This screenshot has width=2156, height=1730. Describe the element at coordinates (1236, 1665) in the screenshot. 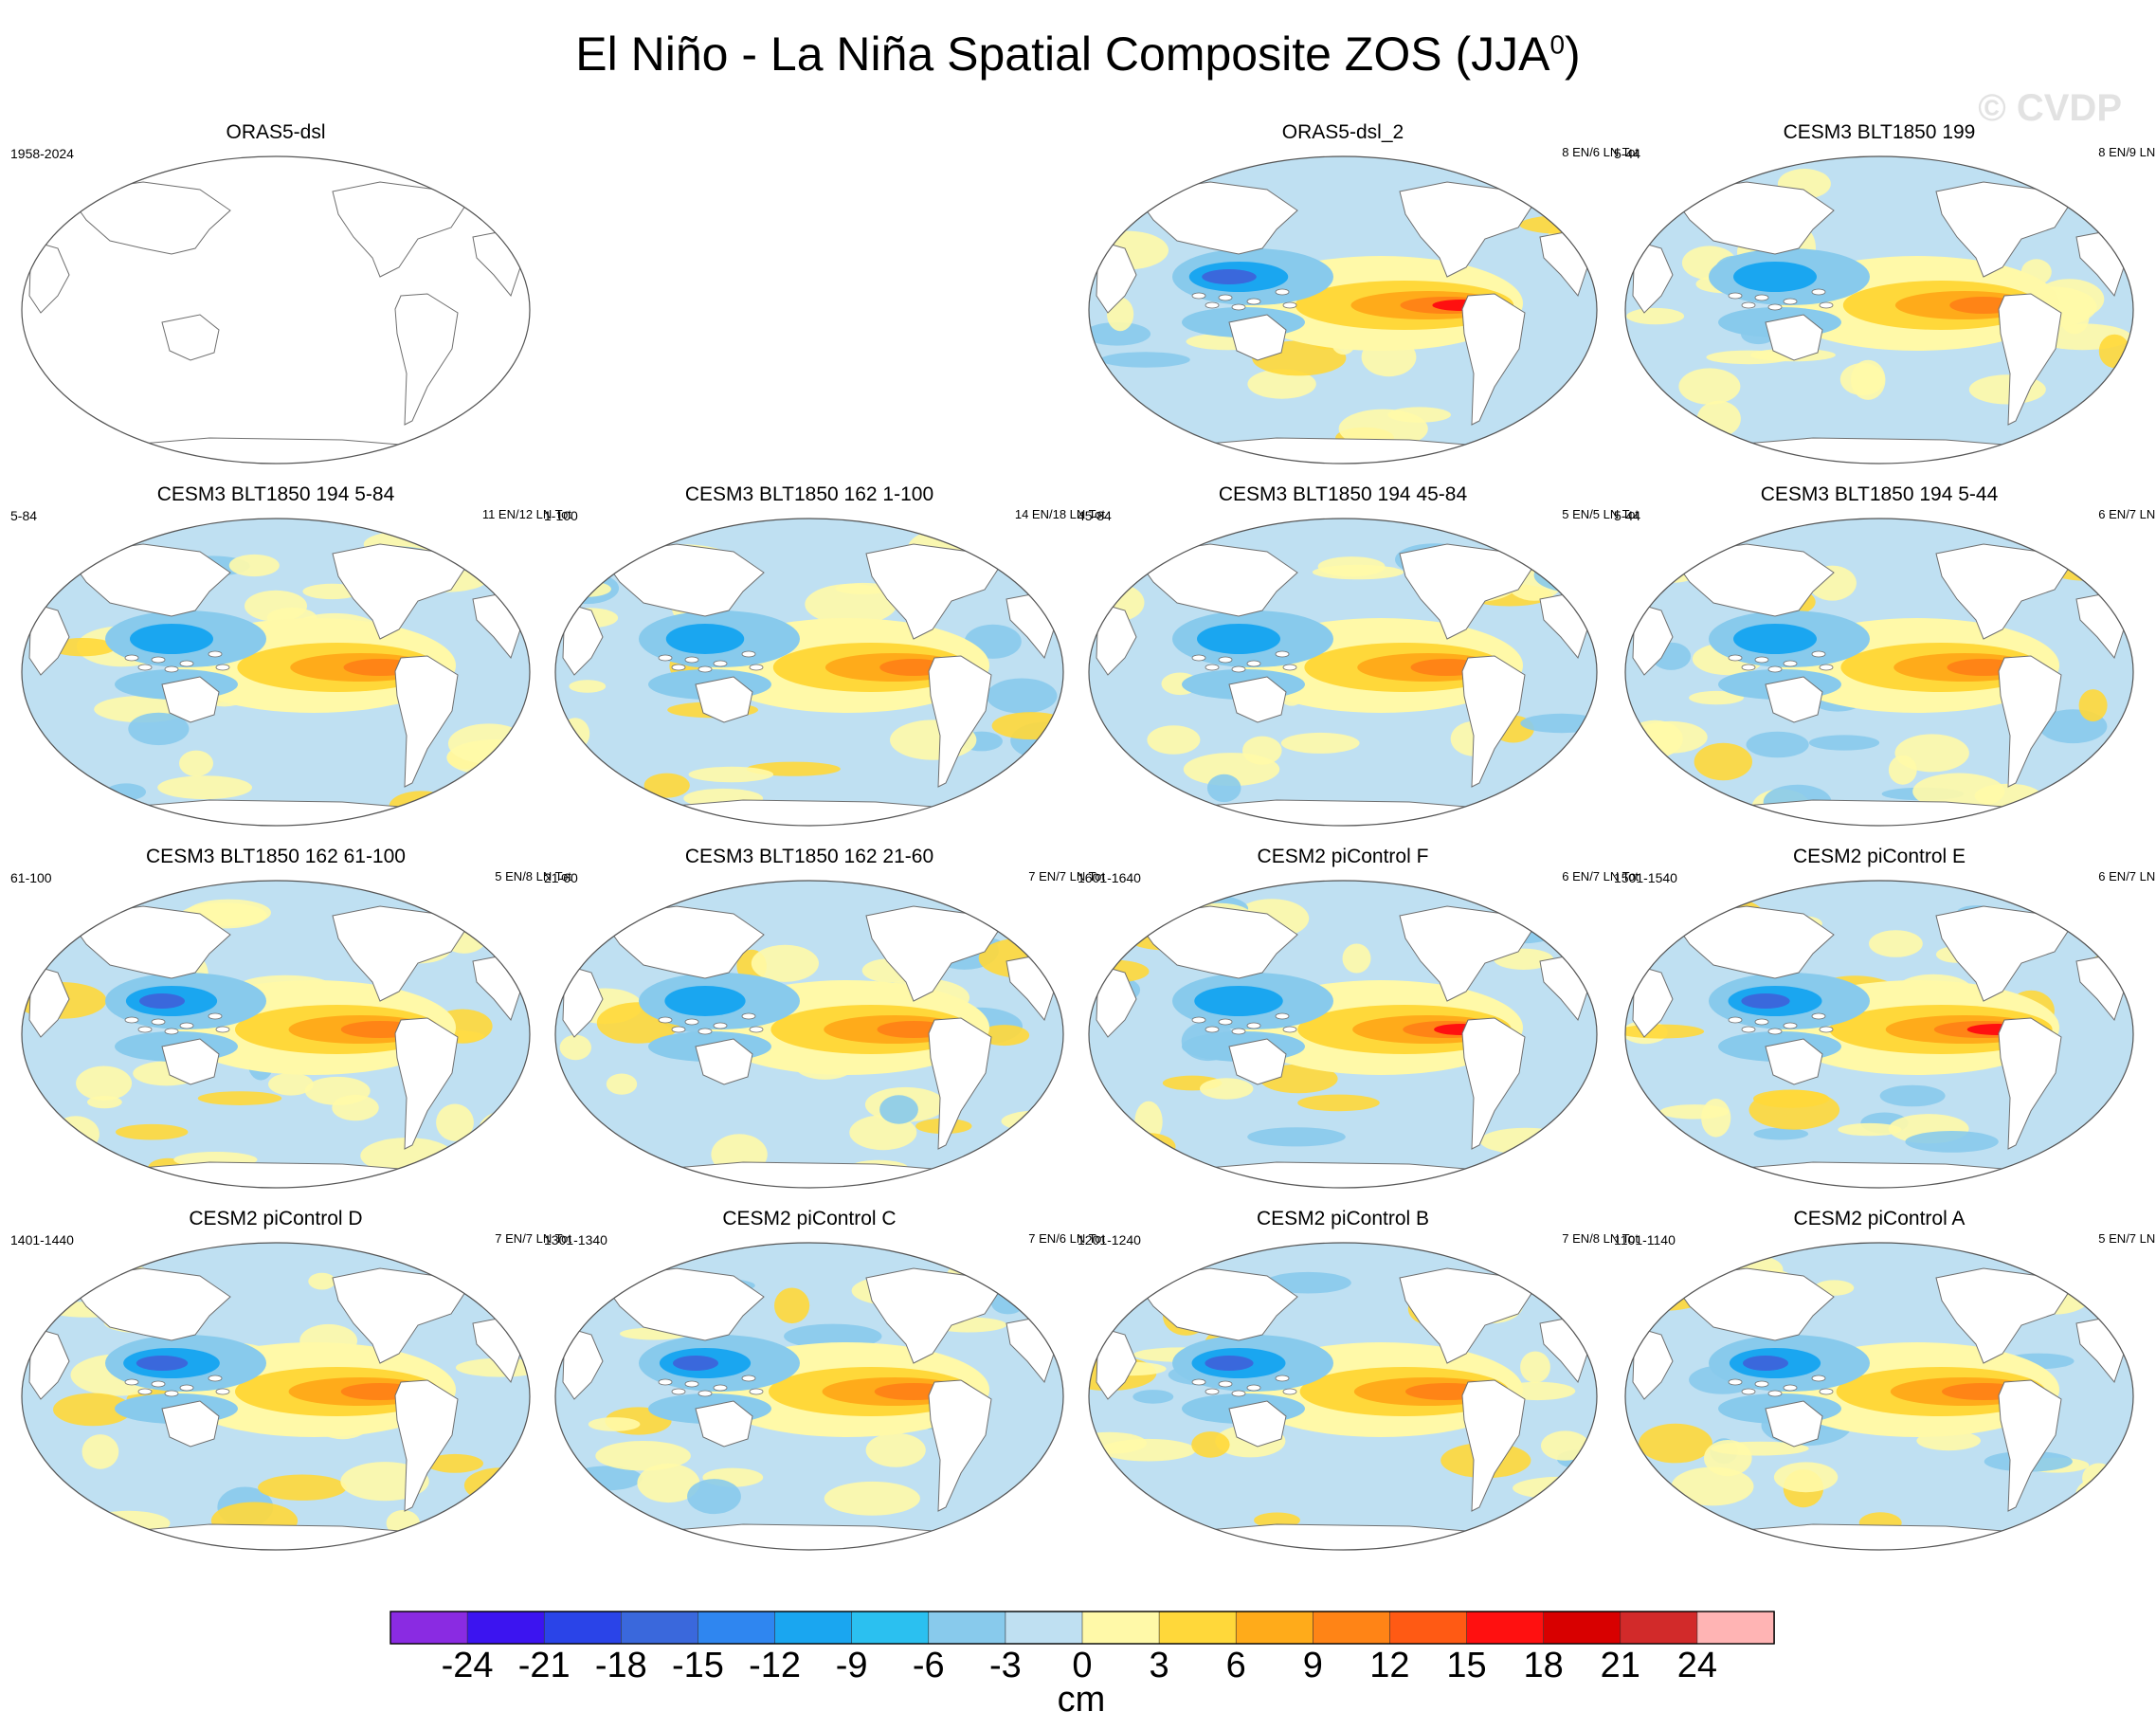

I see `colorbar-tick-label: 6` at that location.